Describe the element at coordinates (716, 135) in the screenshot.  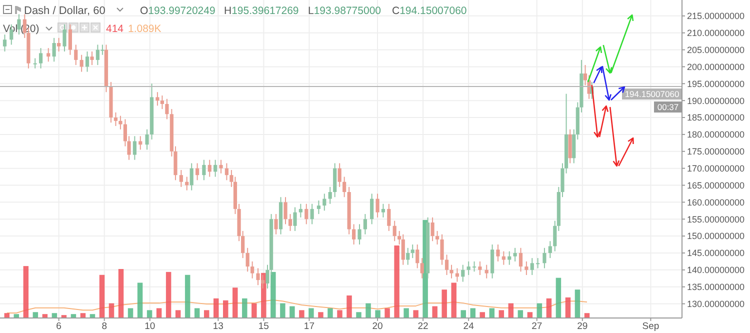
I see `y-tick-label: 180.00000000` at that location.